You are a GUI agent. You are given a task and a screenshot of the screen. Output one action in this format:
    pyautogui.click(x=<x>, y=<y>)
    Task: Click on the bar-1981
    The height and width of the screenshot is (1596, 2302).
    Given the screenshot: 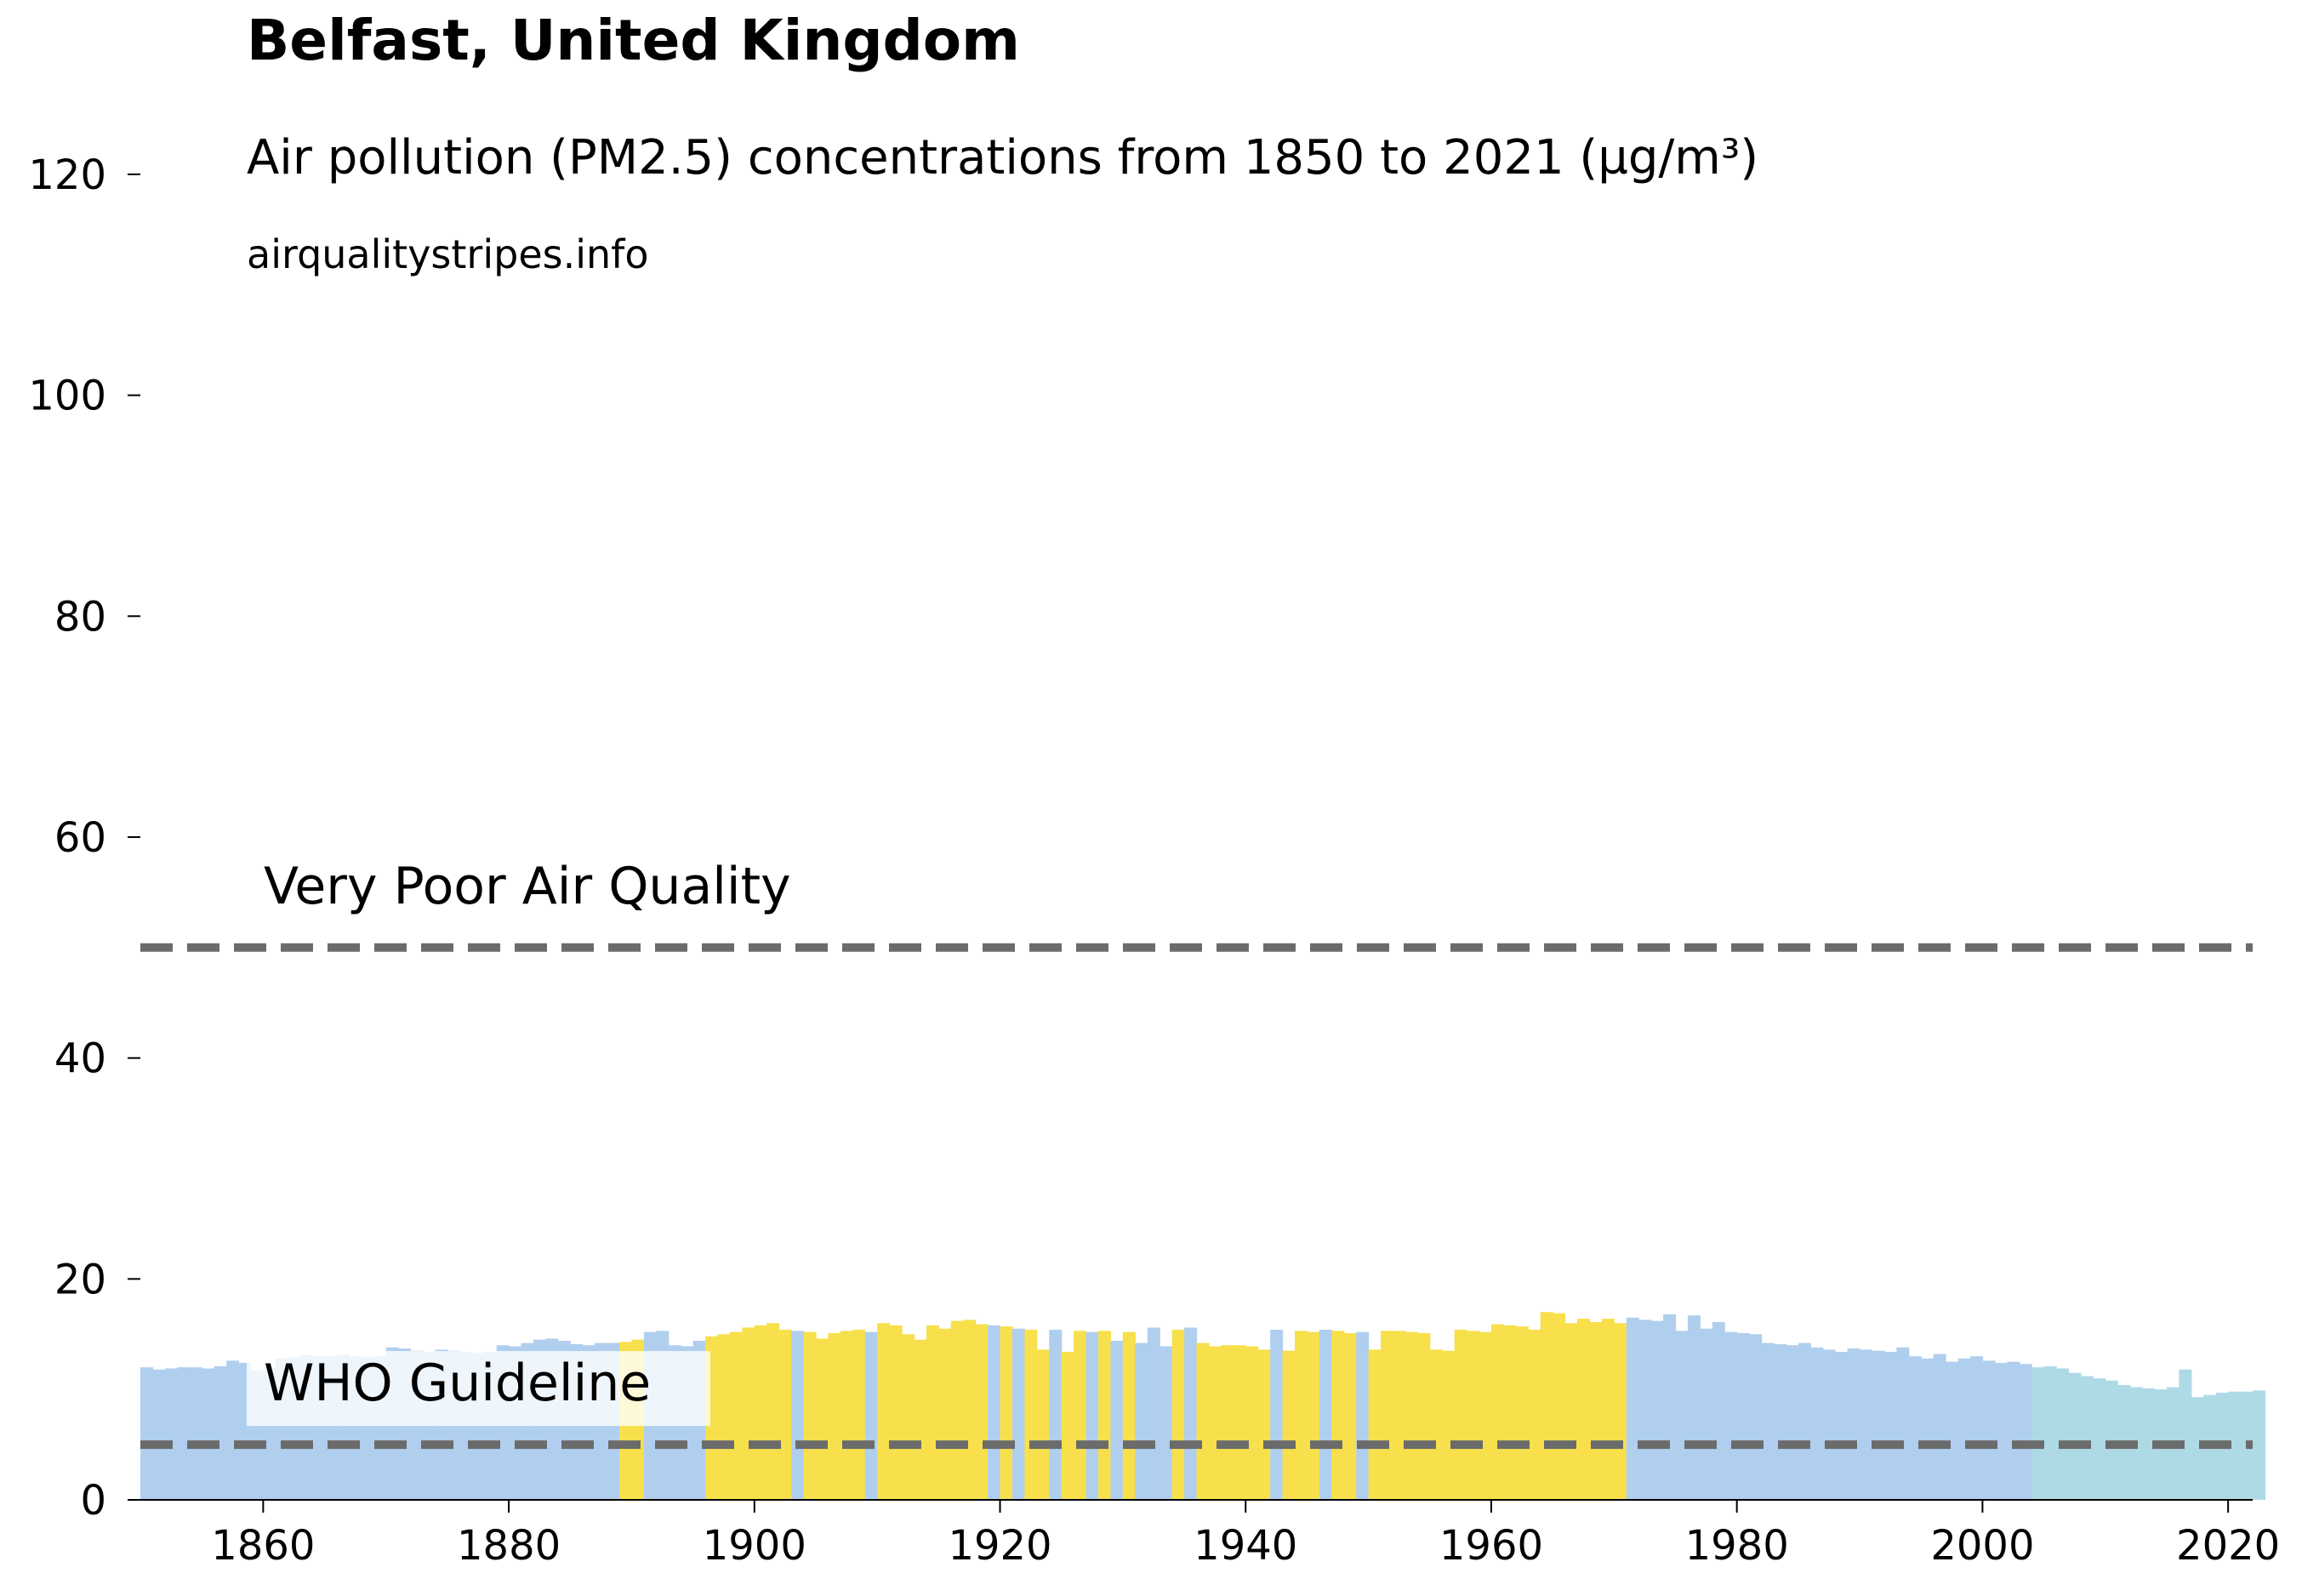 What is the action you would take?
    pyautogui.click(x=1756, y=1417)
    